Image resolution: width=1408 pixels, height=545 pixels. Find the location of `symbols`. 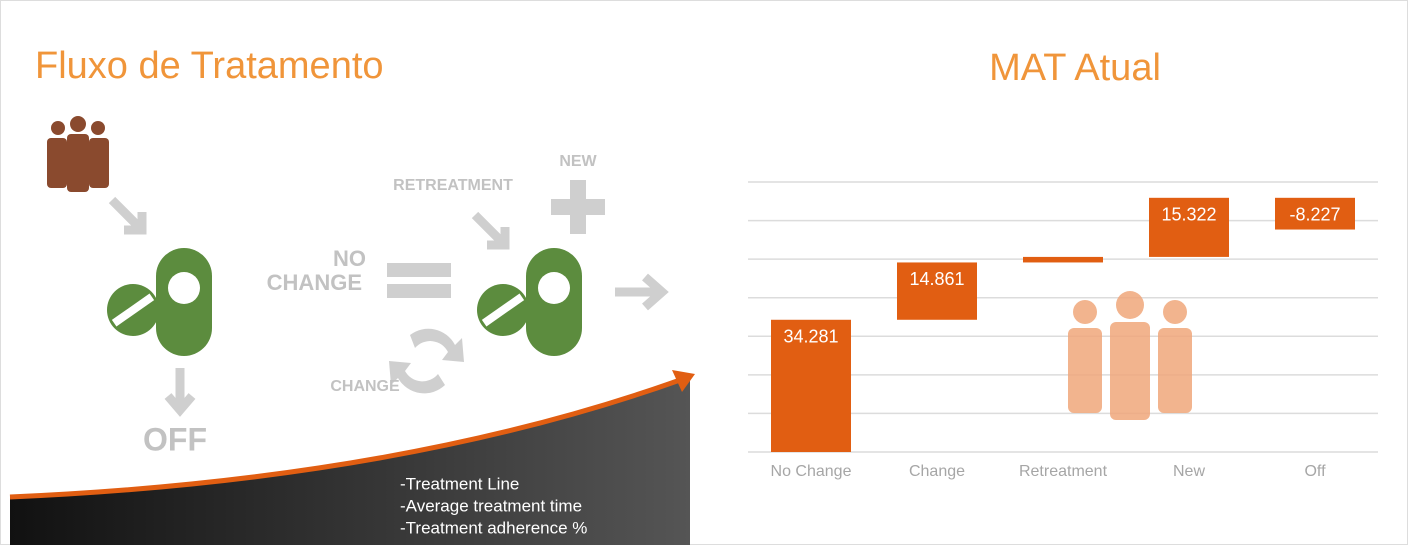

symbols is located at coordinates (496, 287).